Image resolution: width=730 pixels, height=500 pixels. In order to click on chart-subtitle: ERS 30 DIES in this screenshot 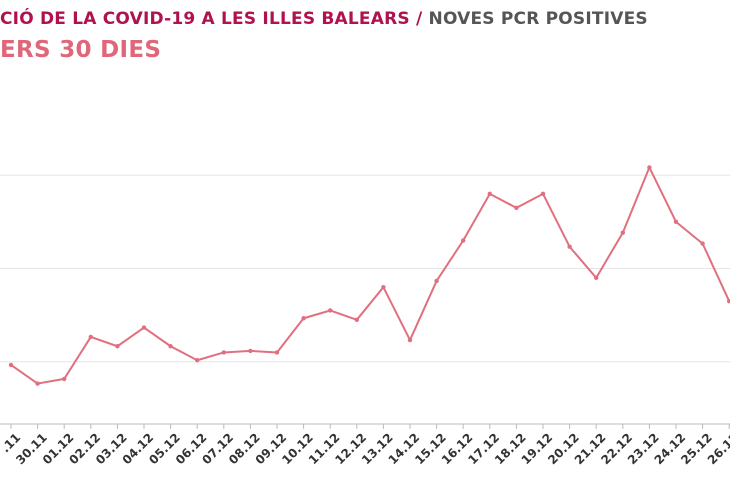, I will do `click(81, 50)`.